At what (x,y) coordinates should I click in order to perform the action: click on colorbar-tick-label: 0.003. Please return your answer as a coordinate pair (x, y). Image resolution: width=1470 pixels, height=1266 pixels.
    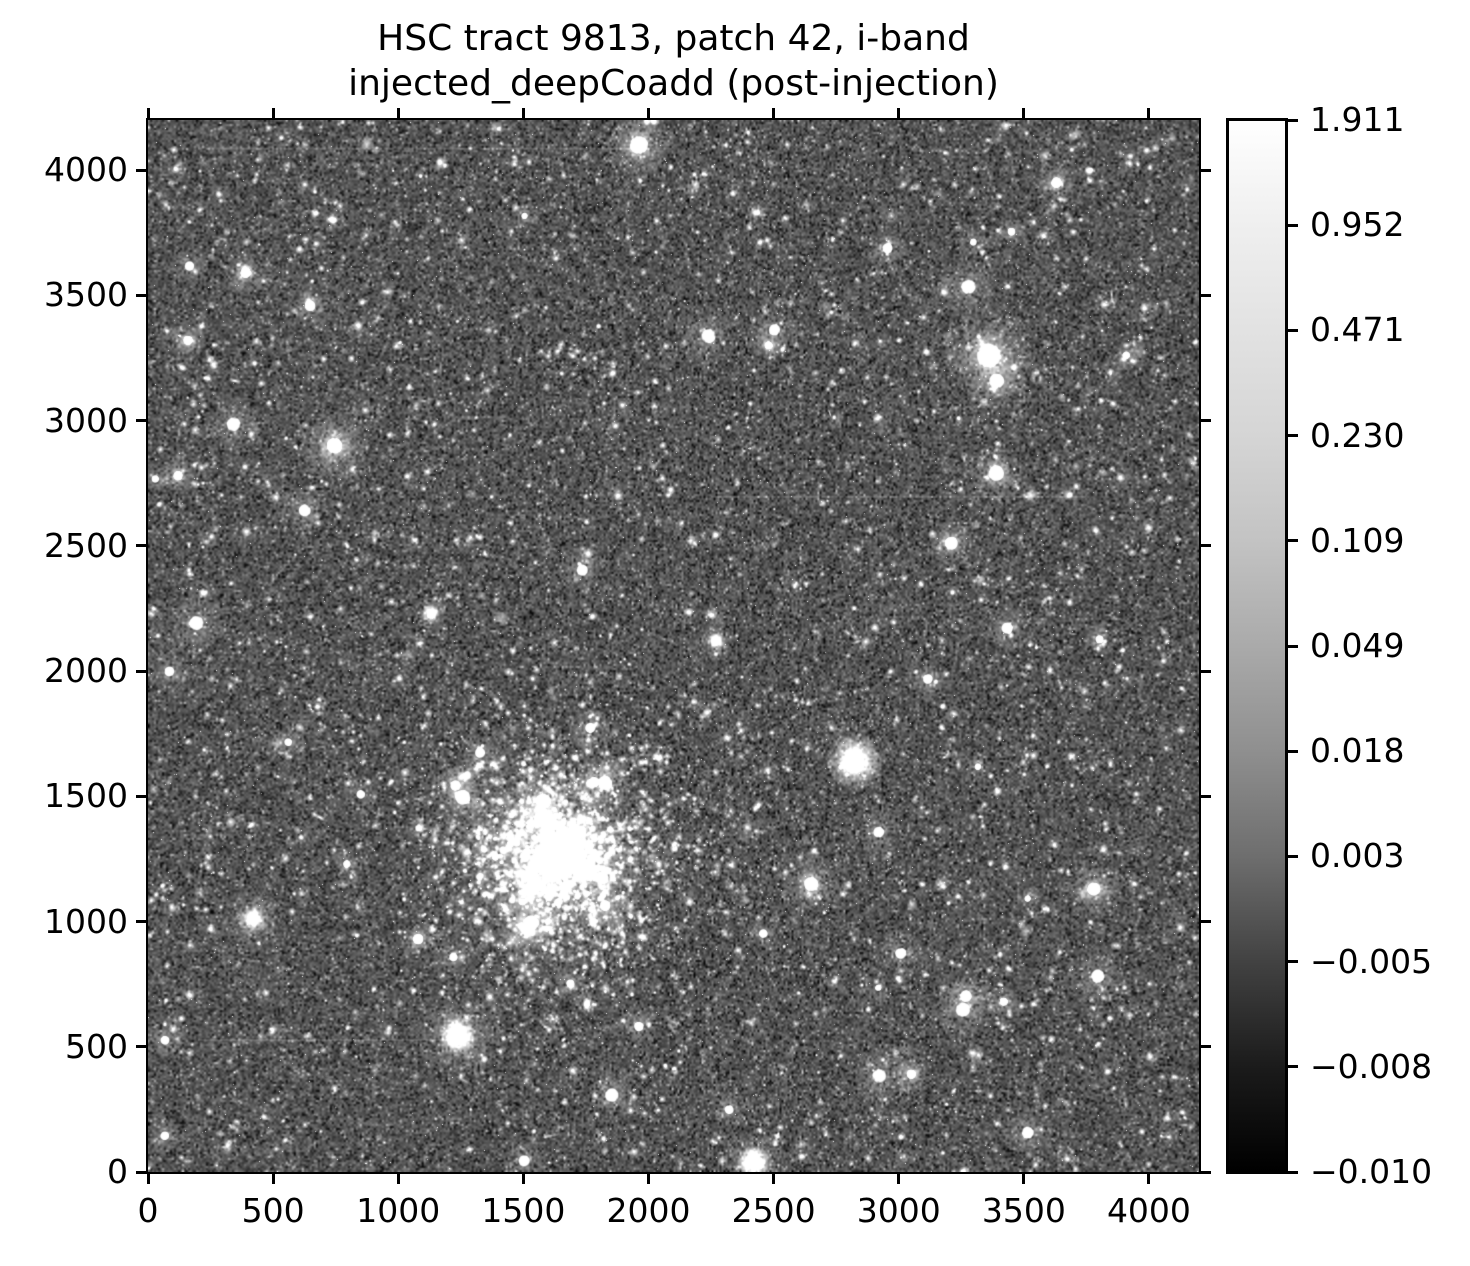
    Looking at the image, I should click on (1357, 856).